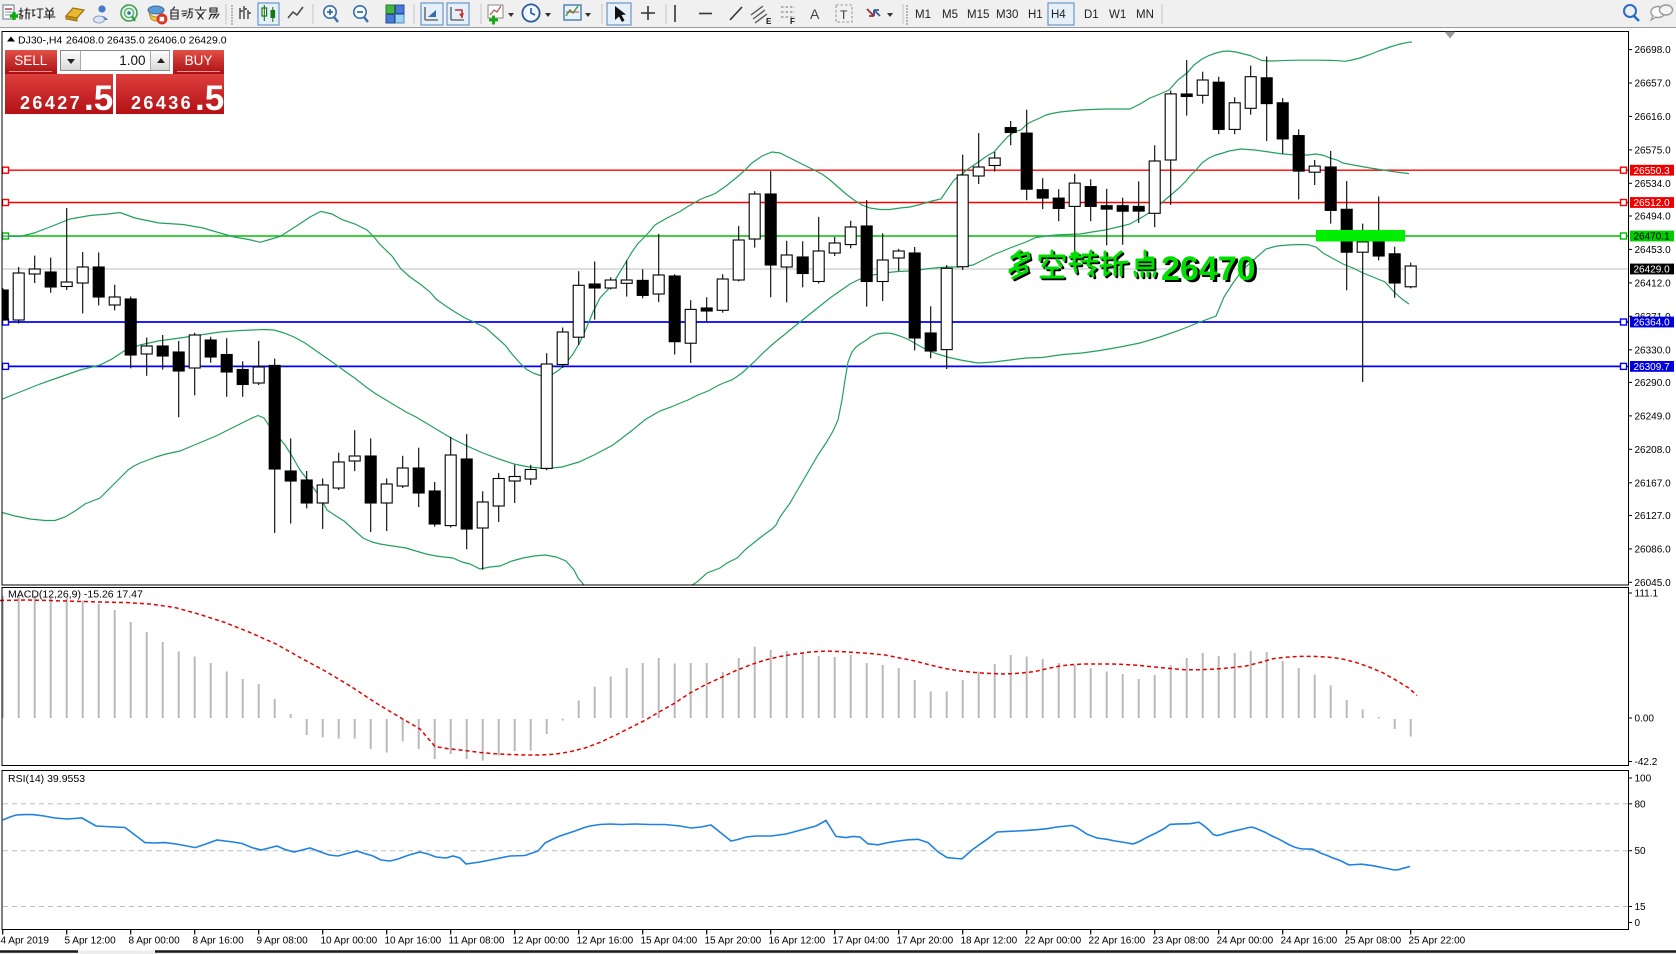 This screenshot has width=1676, height=954. What do you see at coordinates (1653, 350) in the screenshot?
I see `svg-text: 26330.0` at bounding box center [1653, 350].